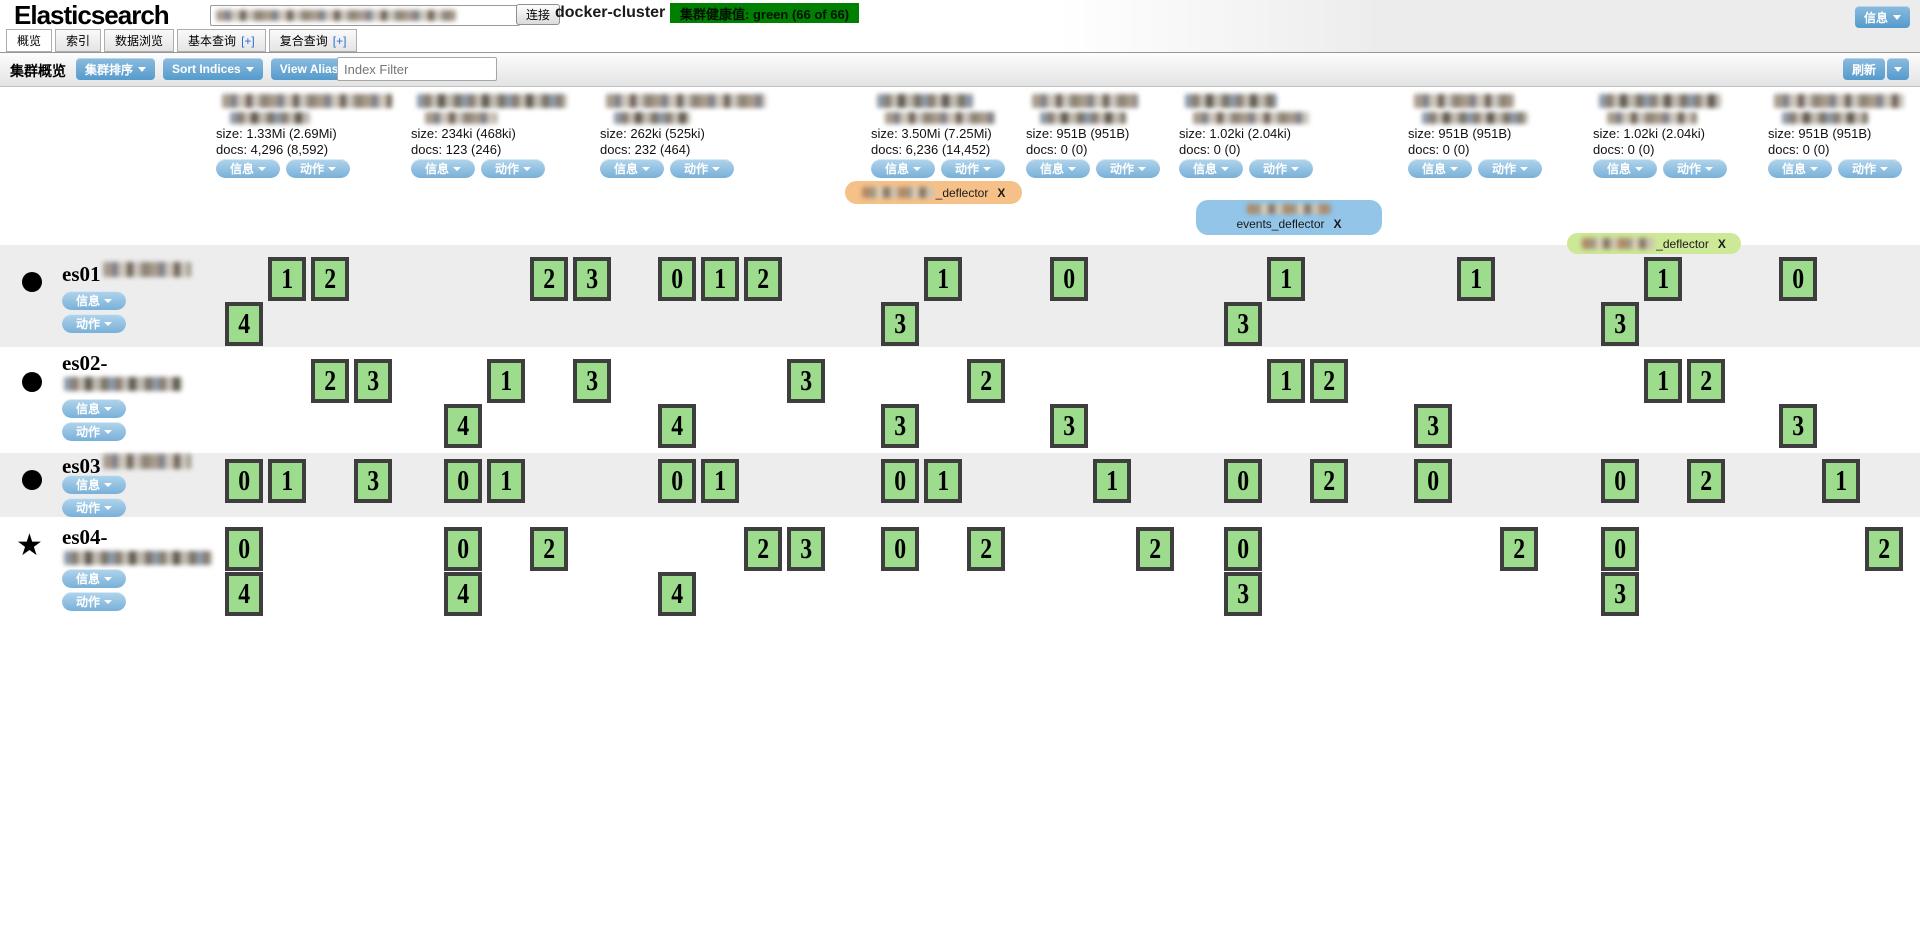 This screenshot has height=937, width=1920. Describe the element at coordinates (221, 40) in the screenshot. I see `tab-基本查询: 基本查询 [+]` at that location.